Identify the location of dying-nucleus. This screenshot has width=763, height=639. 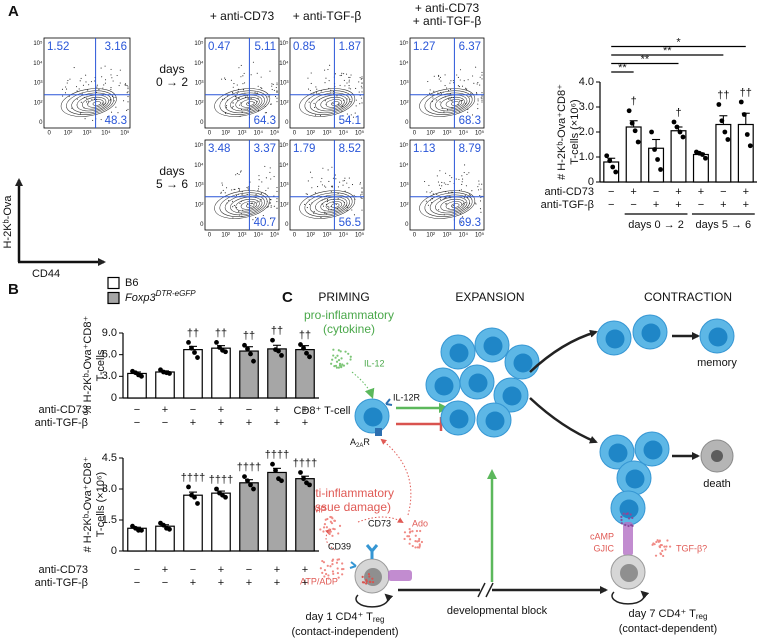
(717, 456).